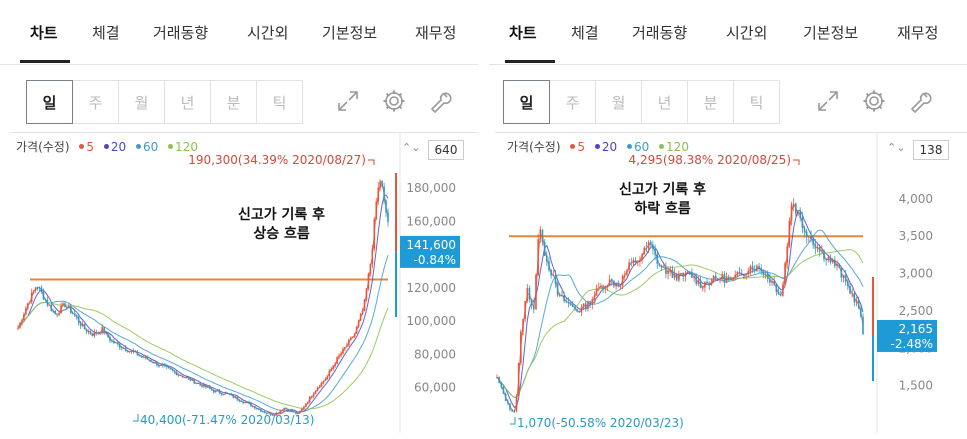 The width and height of the screenshot is (967, 439). What do you see at coordinates (931, 150) in the screenshot?
I see `candle-count: 138` at bounding box center [931, 150].